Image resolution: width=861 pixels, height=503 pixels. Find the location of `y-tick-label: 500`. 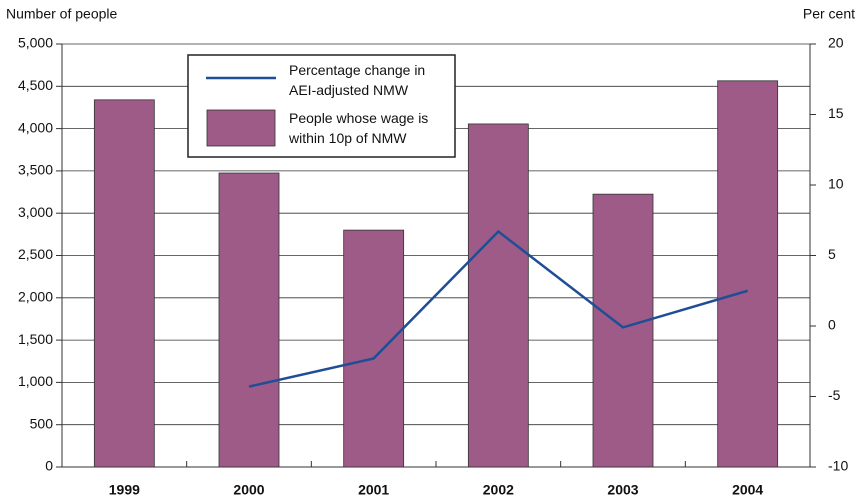

y-tick-label: 500 is located at coordinates (42, 423).